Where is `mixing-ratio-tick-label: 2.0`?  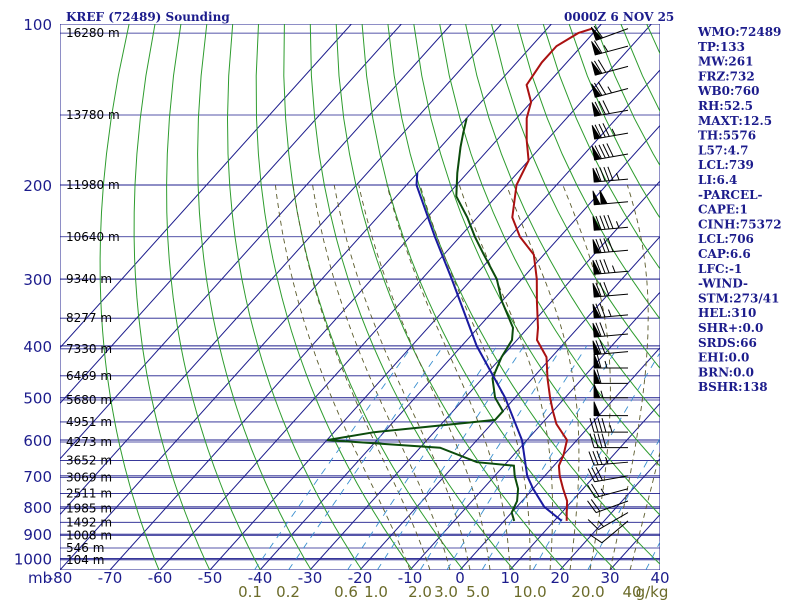 mixing-ratio-tick-label: 2.0 is located at coordinates (420, 591).